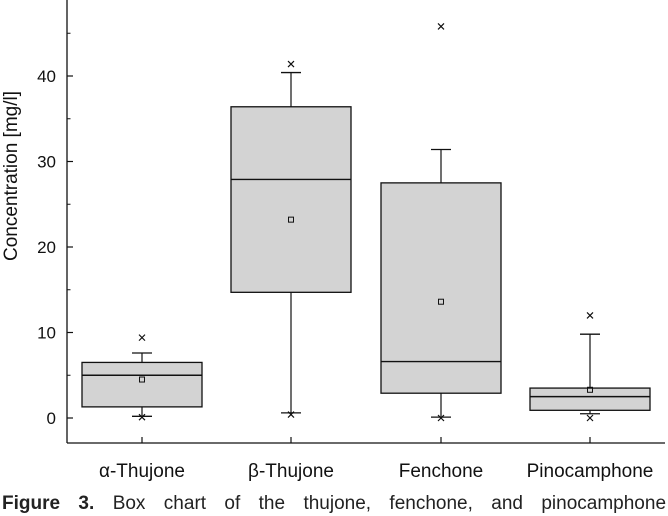 The width and height of the screenshot is (668, 516). Describe the element at coordinates (46, 333) in the screenshot. I see `y-tick-label: 10` at that location.